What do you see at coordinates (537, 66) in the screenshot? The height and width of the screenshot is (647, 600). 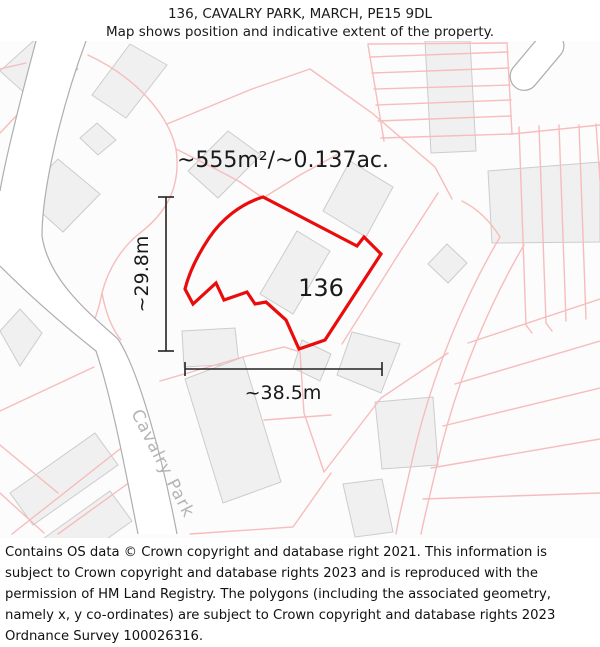 I see `road-segment-pill` at bounding box center [537, 66].